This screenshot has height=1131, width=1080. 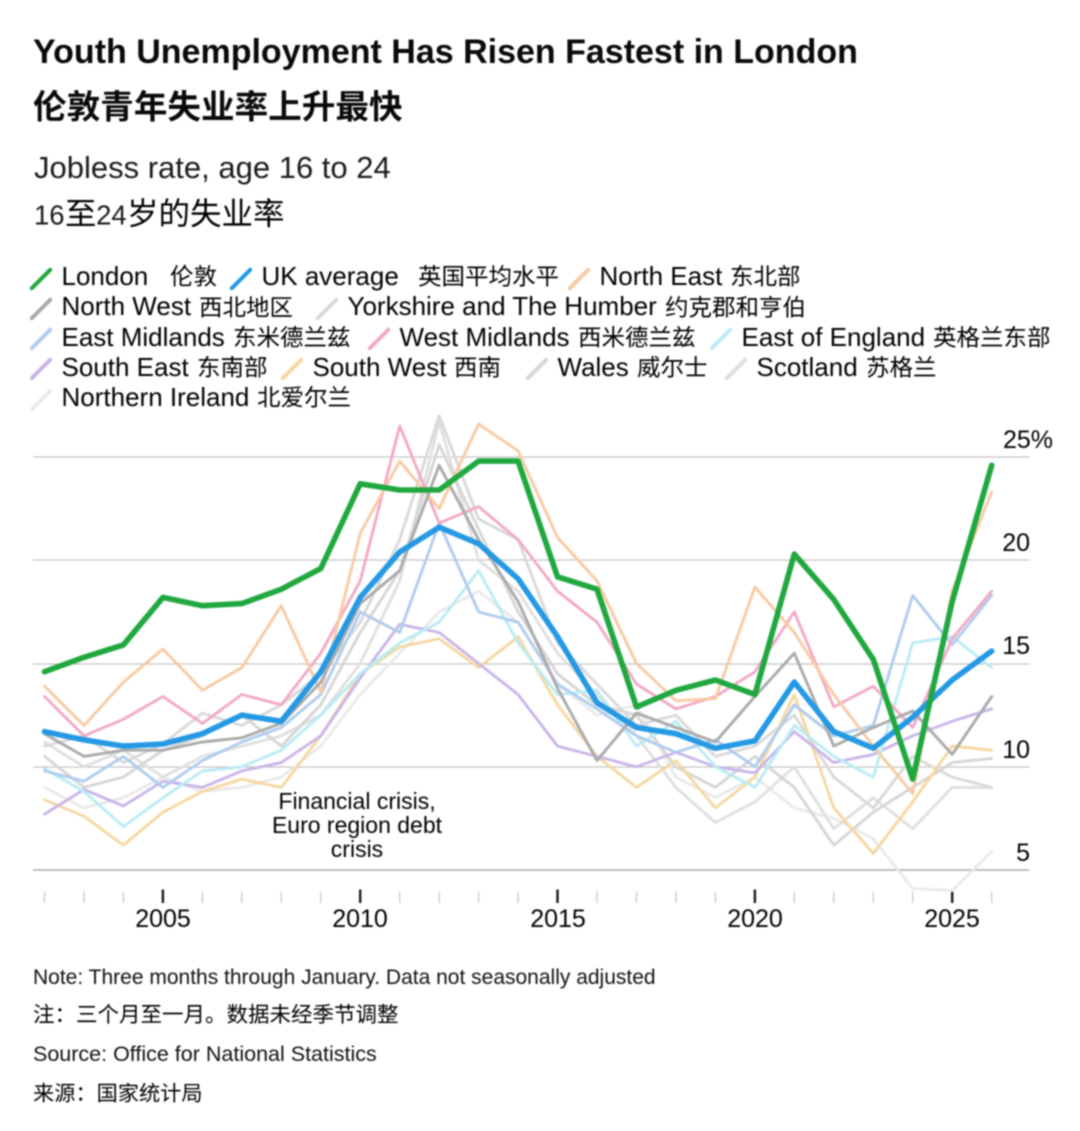 What do you see at coordinates (1016, 543) in the screenshot?
I see `svg-text: 20` at bounding box center [1016, 543].